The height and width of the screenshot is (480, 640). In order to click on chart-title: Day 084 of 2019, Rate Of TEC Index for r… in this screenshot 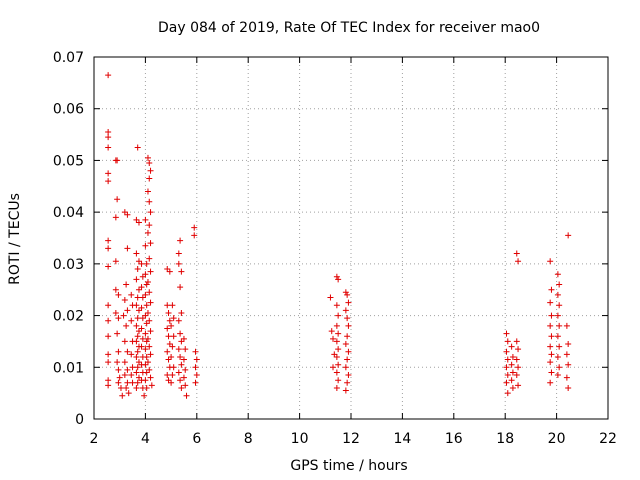, I will do `click(349, 28)`.